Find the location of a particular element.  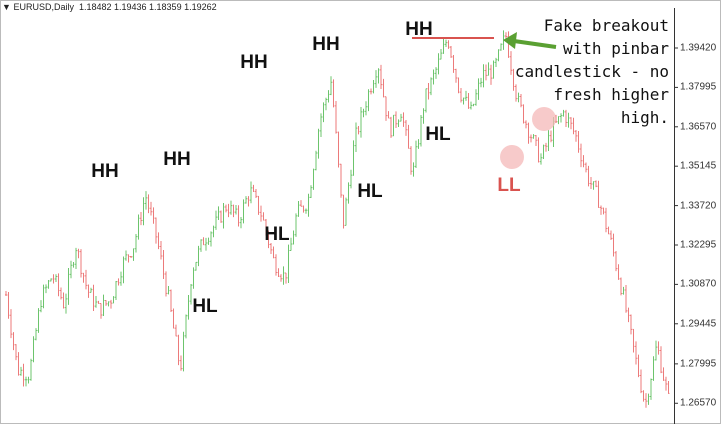

price-axis-ticks is located at coordinates (676, 225).